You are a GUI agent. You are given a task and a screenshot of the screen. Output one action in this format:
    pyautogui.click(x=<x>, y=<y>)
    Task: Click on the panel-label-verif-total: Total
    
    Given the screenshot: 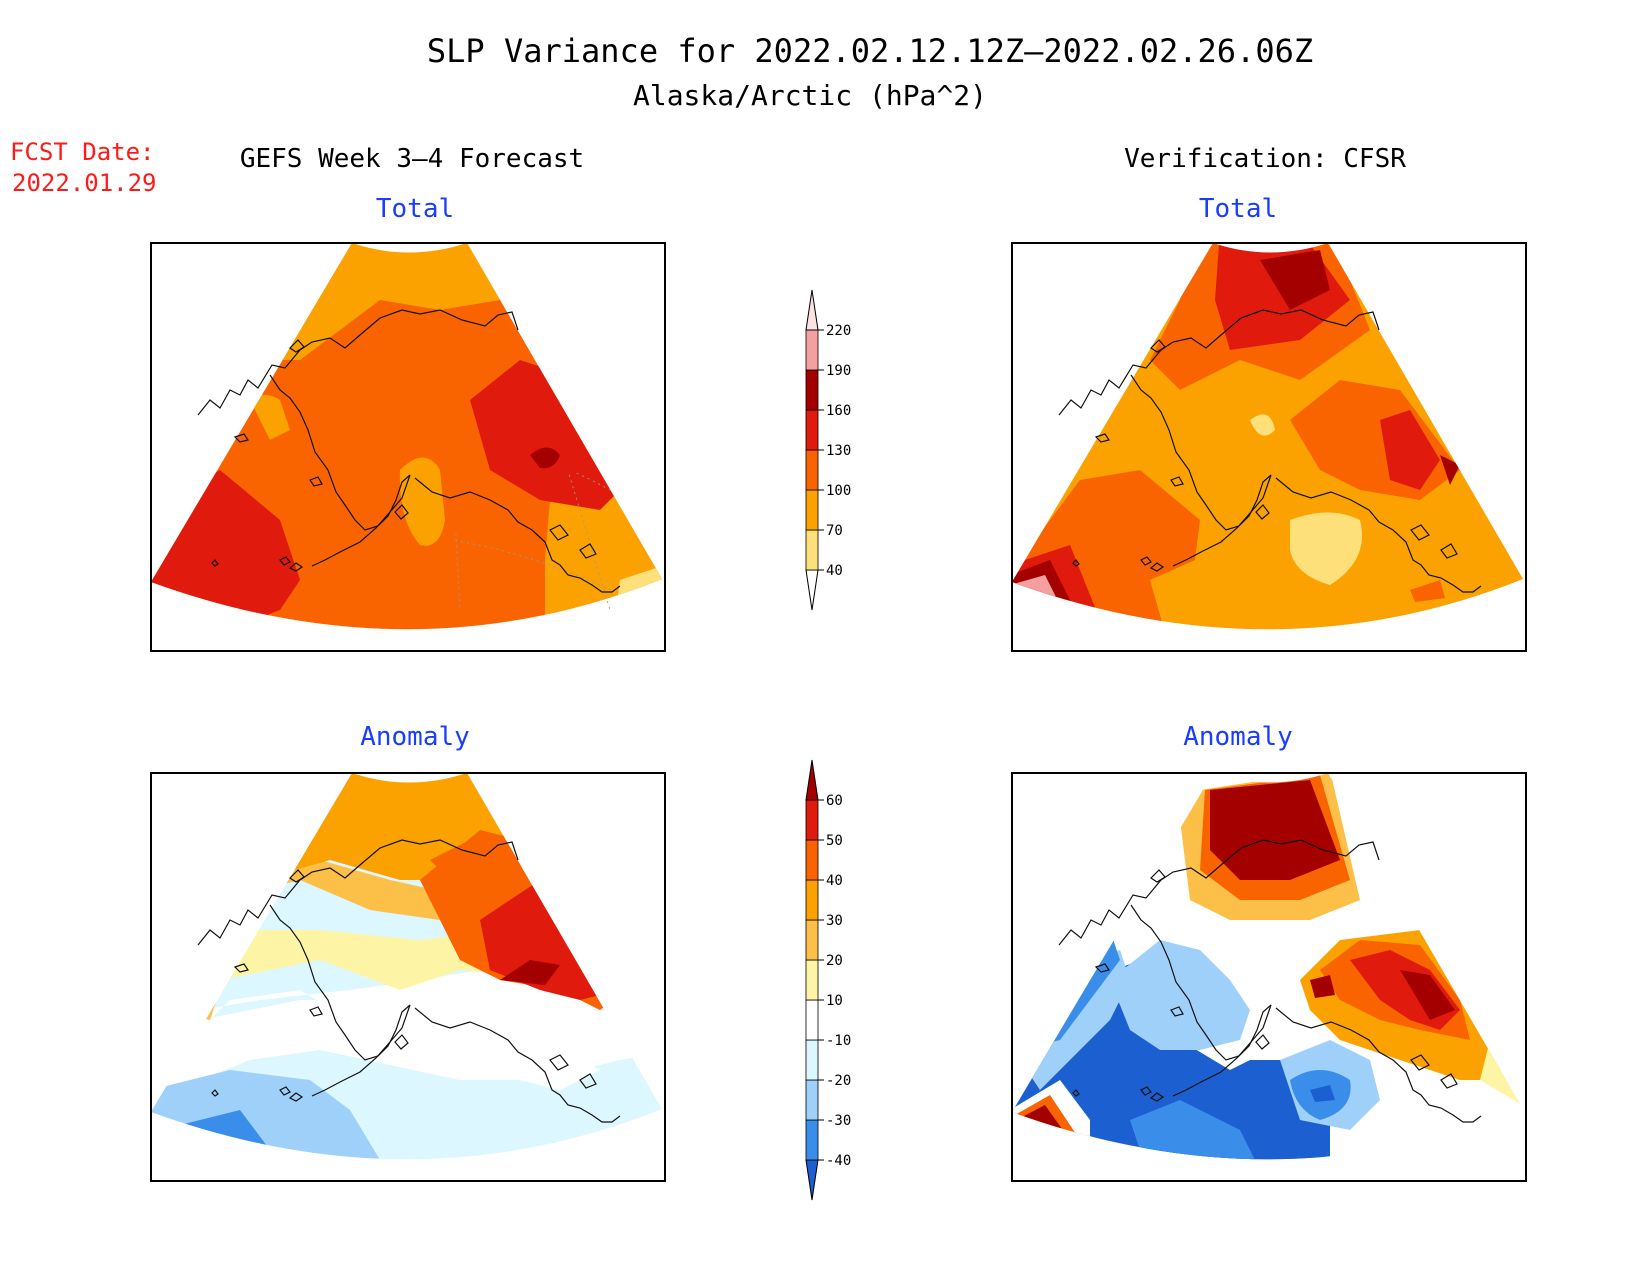 What is the action you would take?
    pyautogui.click(x=1238, y=209)
    